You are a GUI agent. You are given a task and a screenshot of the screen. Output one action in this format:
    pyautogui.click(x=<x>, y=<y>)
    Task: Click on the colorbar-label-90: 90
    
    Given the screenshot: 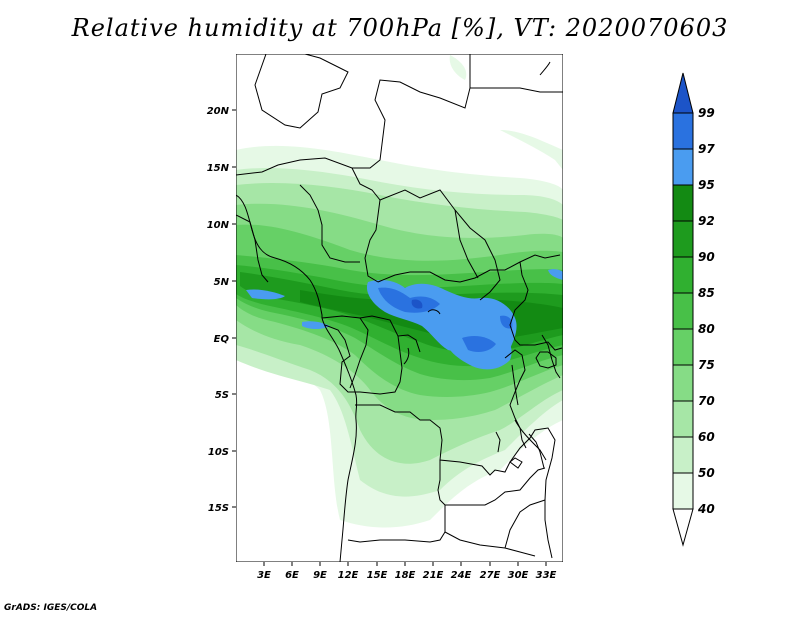 What is the action you would take?
    pyautogui.click(x=706, y=257)
    